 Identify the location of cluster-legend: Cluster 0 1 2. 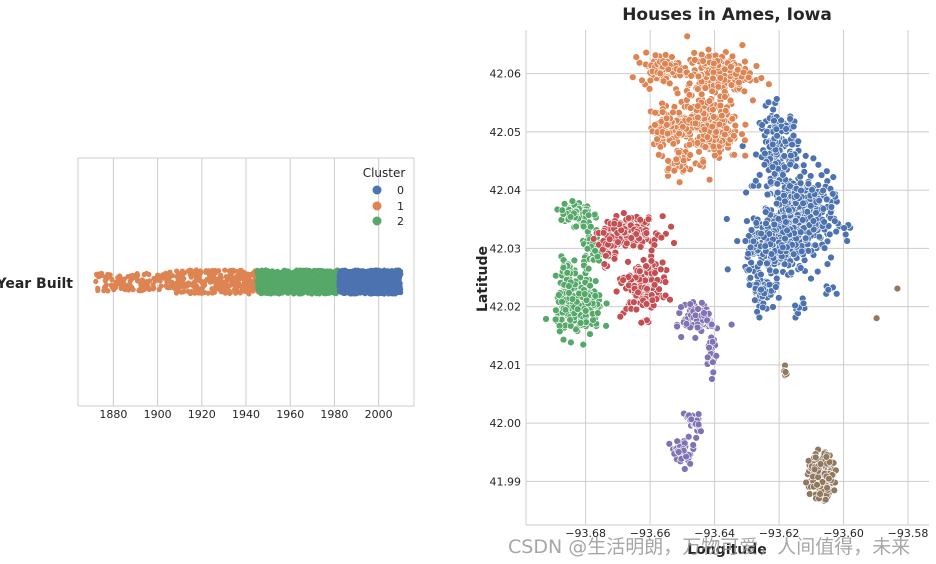
(384, 197).